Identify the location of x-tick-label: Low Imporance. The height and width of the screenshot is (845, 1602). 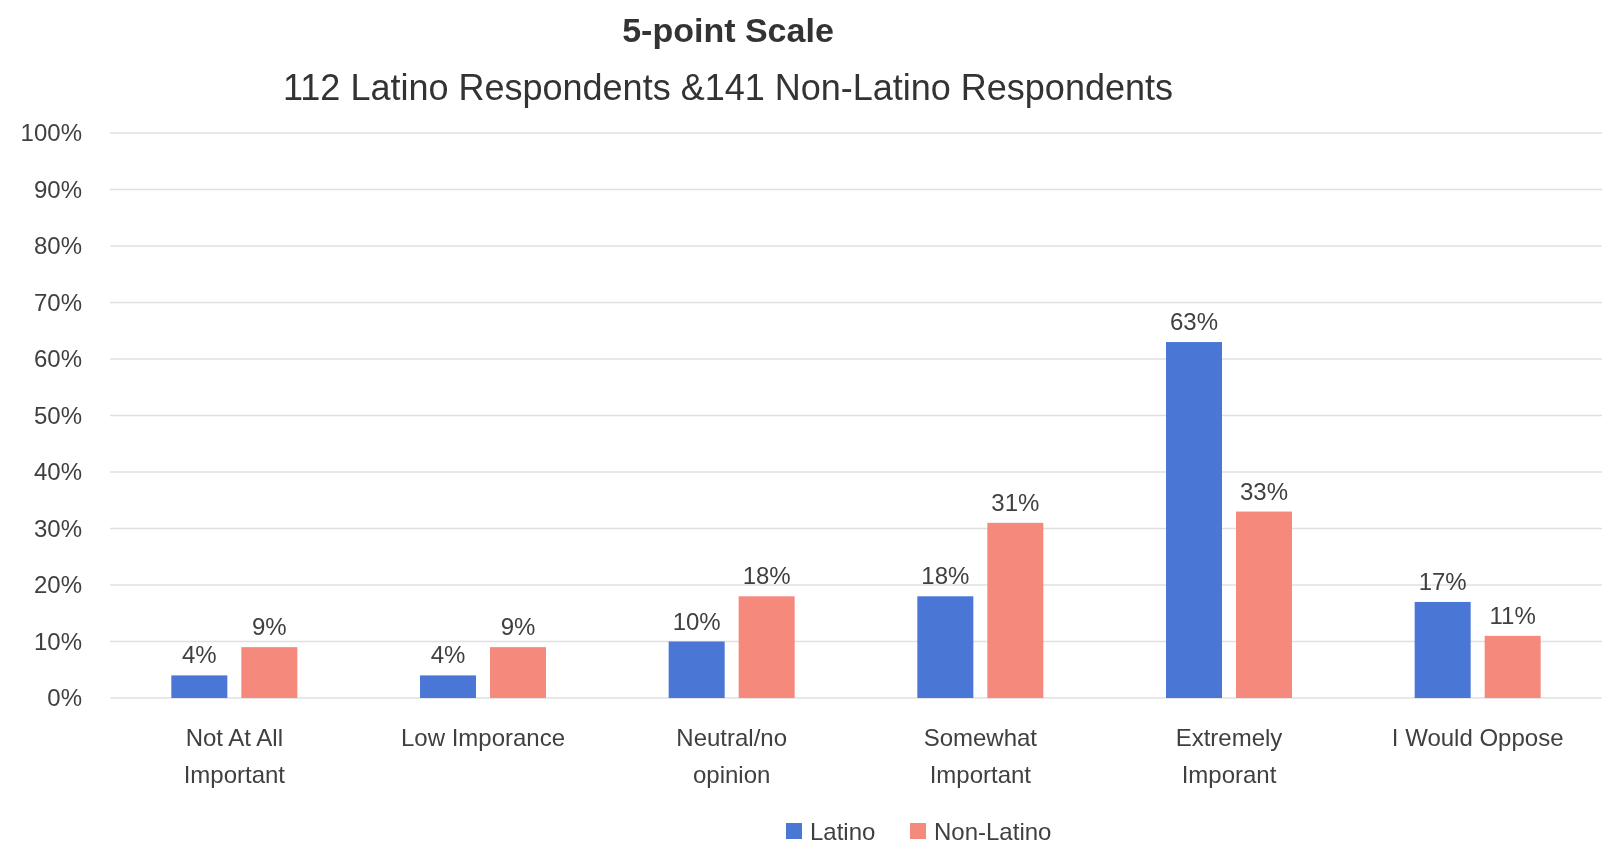
(483, 737).